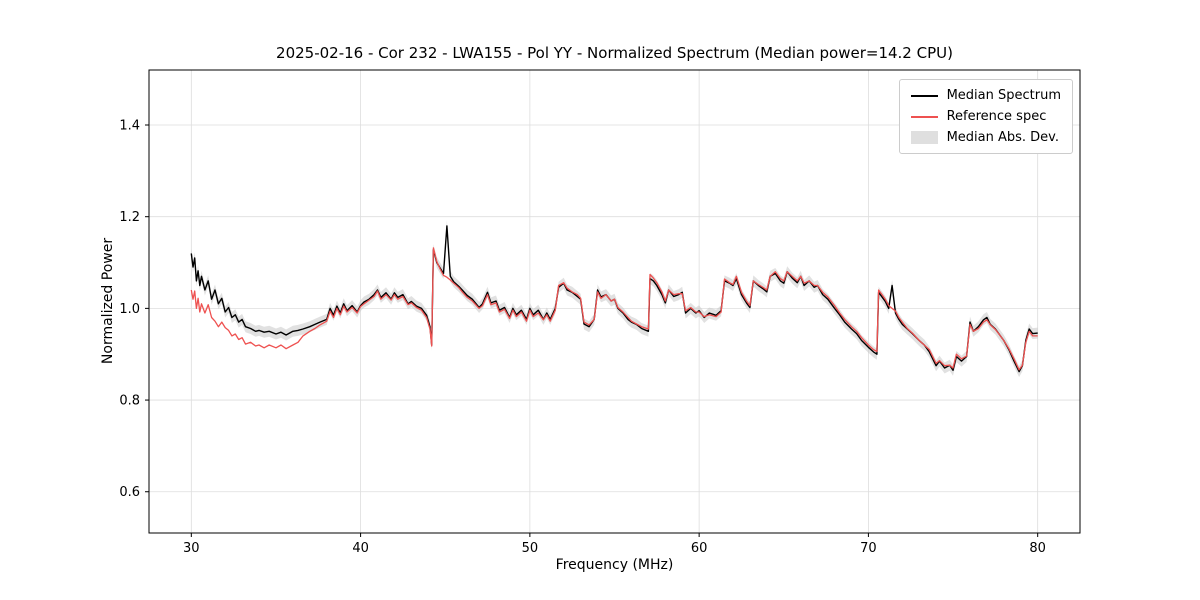 This screenshot has width=1200, height=600. What do you see at coordinates (129, 401) in the screenshot?
I see `y-tick-label: 0.8` at bounding box center [129, 401].